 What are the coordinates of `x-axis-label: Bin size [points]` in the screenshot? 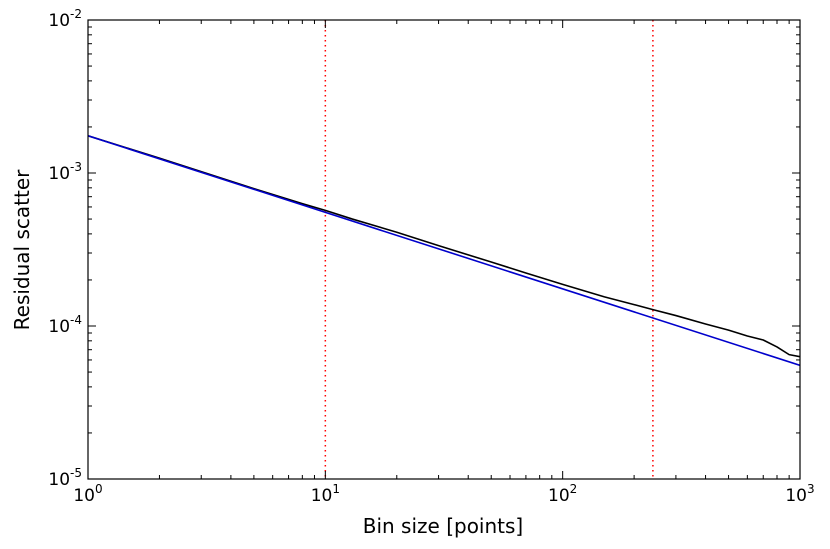 It's located at (443, 526).